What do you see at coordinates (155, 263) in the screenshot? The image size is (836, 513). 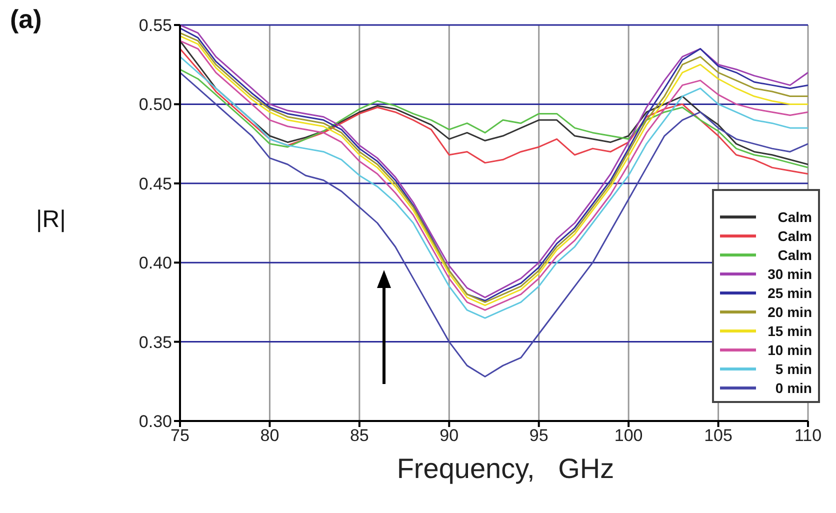 I see `y-tick-label: 0.40` at bounding box center [155, 263].